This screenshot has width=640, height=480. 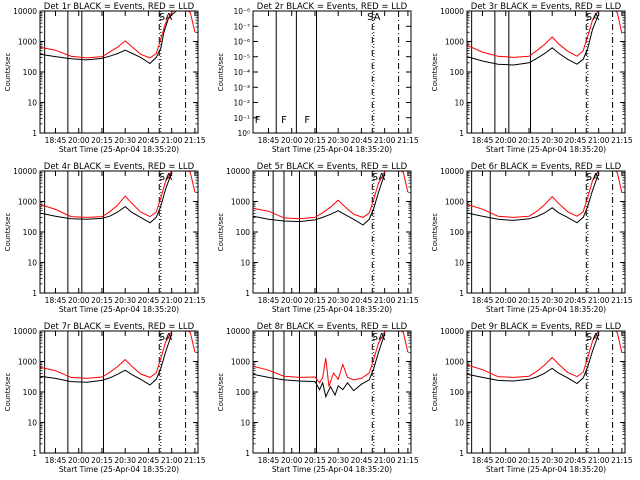 What do you see at coordinates (546, 327) in the screenshot?
I see `panel-title: Det 9r BLACK = Events, RED = LLD` at bounding box center [546, 327].